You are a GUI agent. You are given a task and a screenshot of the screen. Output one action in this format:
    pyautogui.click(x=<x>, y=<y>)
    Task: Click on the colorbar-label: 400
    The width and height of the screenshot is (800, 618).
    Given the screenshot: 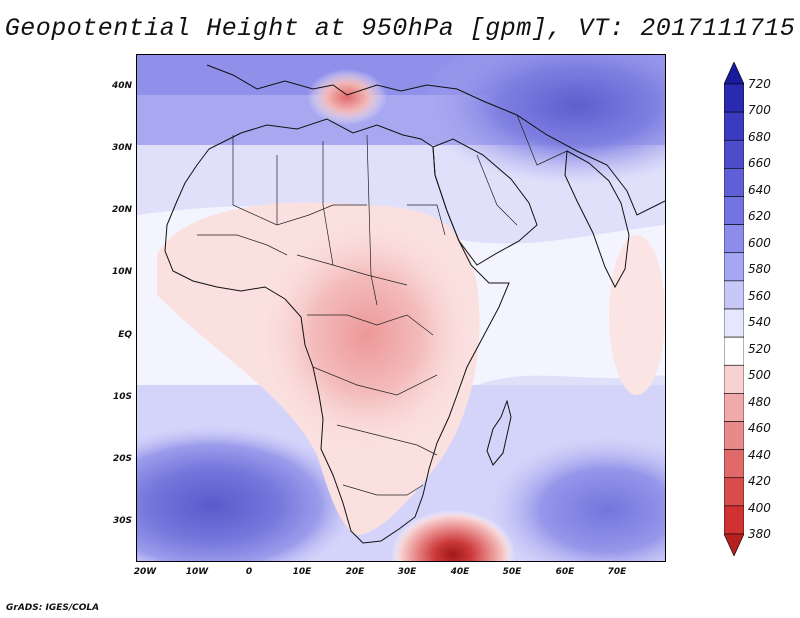 What is the action you would take?
    pyautogui.click(x=759, y=507)
    